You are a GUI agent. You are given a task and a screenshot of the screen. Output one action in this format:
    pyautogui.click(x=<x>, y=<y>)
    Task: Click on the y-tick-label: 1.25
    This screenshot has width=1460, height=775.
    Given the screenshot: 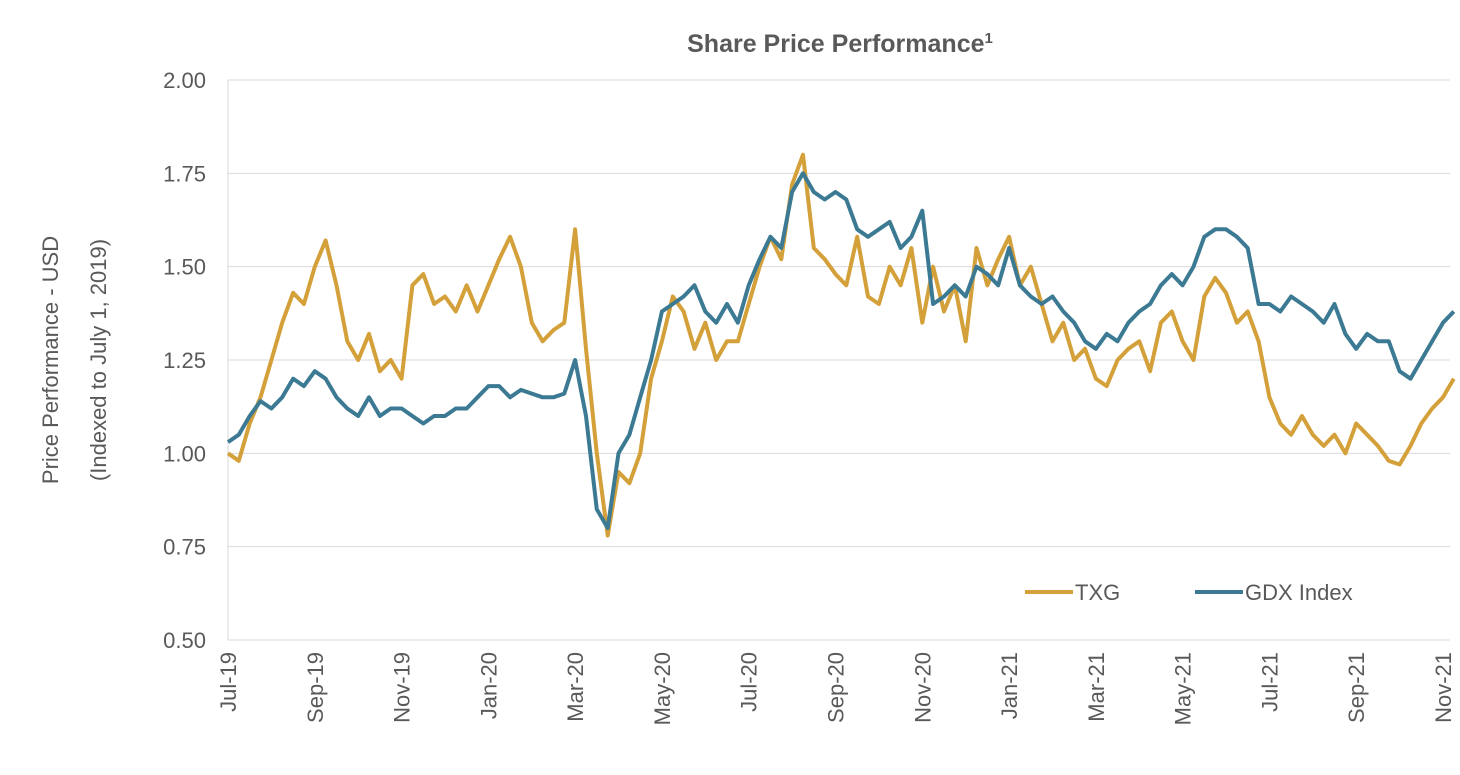 What is the action you would take?
    pyautogui.click(x=184, y=360)
    